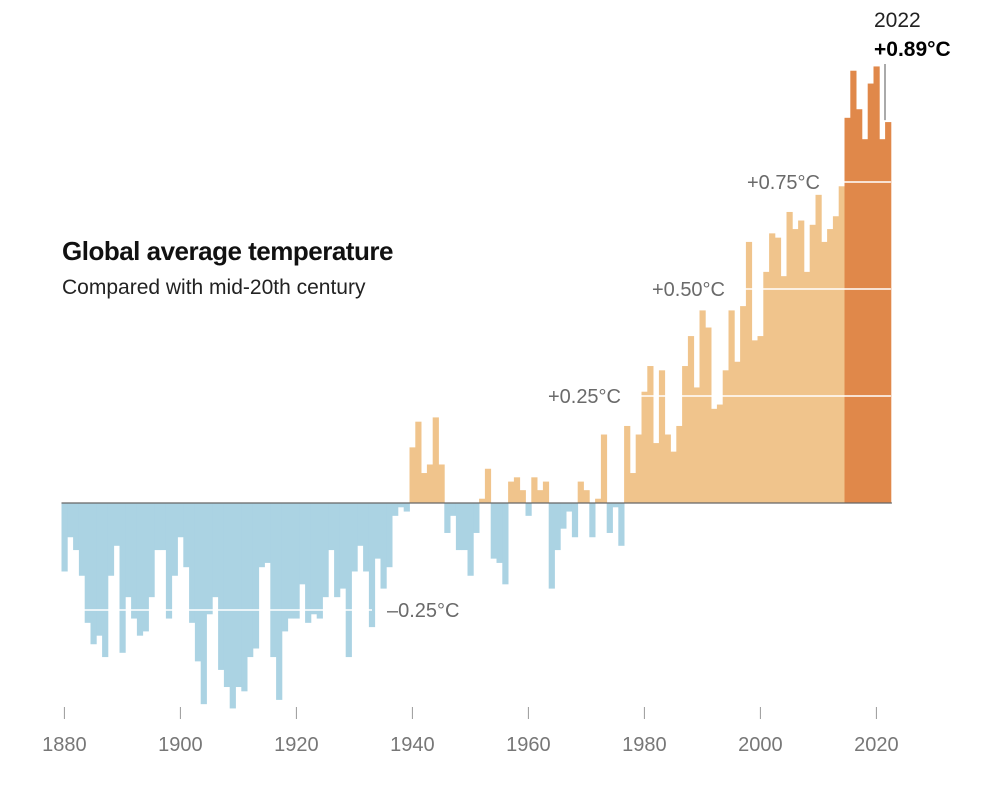 The width and height of the screenshot is (1007, 788). What do you see at coordinates (569, 507) in the screenshot?
I see `bar-1967` at bounding box center [569, 507].